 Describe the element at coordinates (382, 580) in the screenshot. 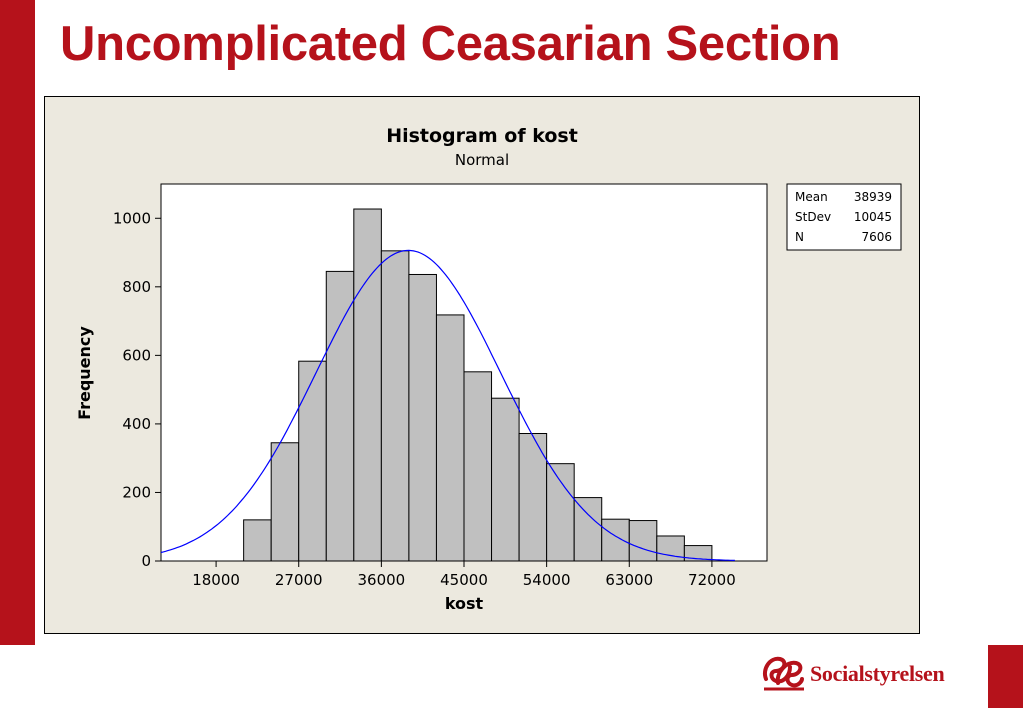

I see `x-tick-label: 36000` at that location.